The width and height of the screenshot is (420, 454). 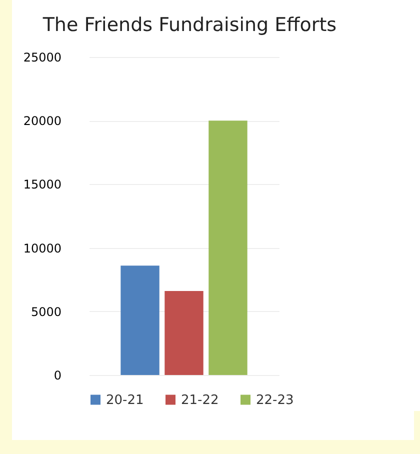 What do you see at coordinates (125, 400) in the screenshot?
I see `legend-label: 20-21` at bounding box center [125, 400].